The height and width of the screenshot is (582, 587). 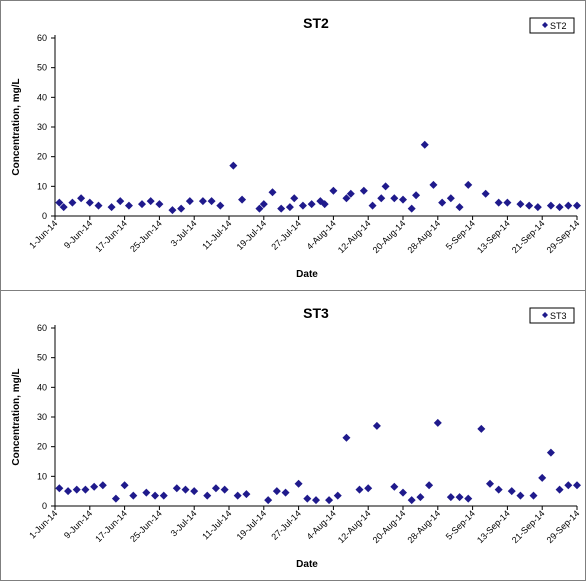 What do you see at coordinates (307, 274) in the screenshot?
I see `x-axis-title: Date` at bounding box center [307, 274].